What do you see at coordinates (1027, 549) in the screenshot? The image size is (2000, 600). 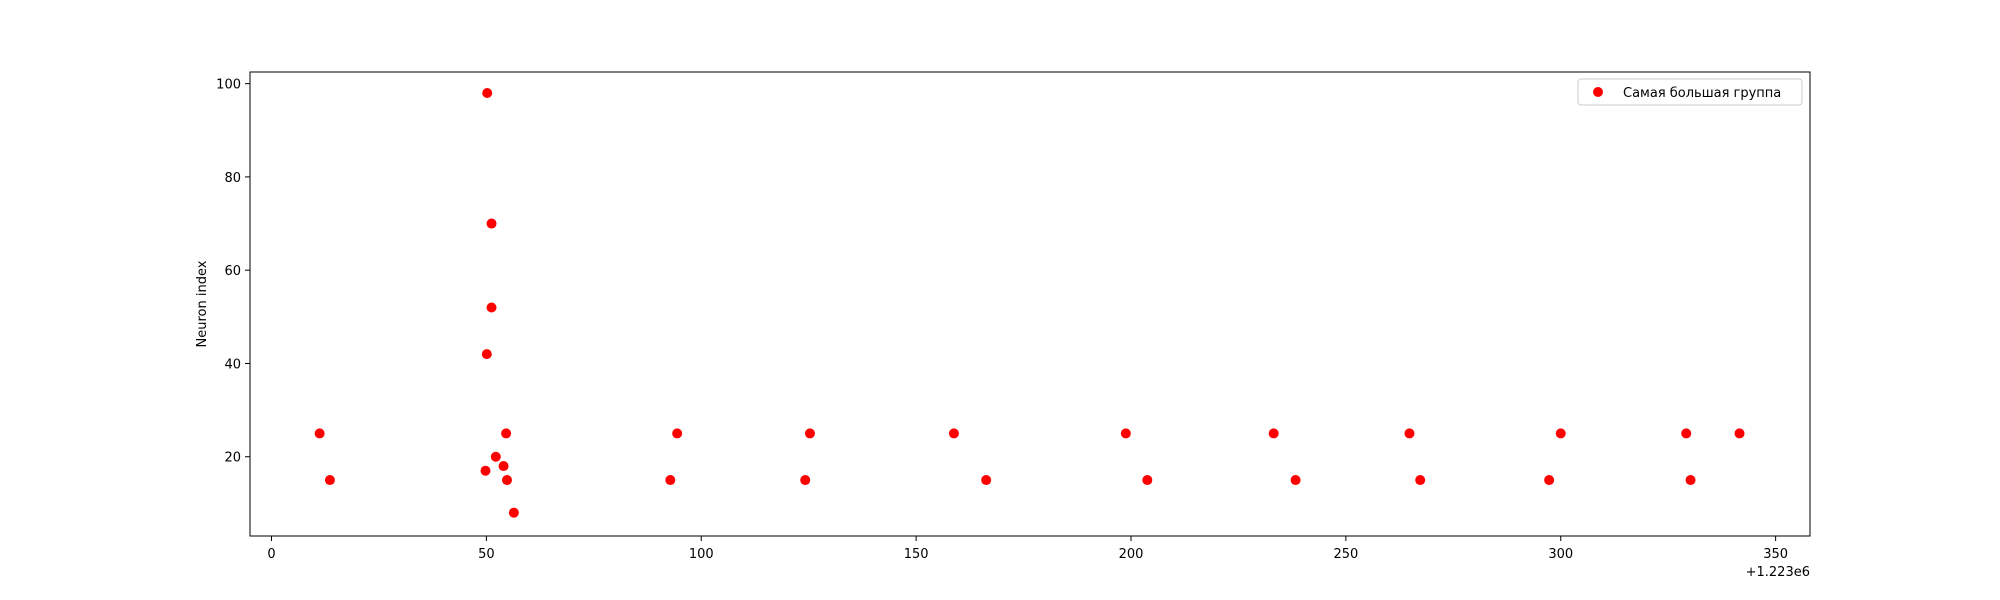 I see `x-axis: 0 50 100 150 200 250 300 350` at bounding box center [1027, 549].